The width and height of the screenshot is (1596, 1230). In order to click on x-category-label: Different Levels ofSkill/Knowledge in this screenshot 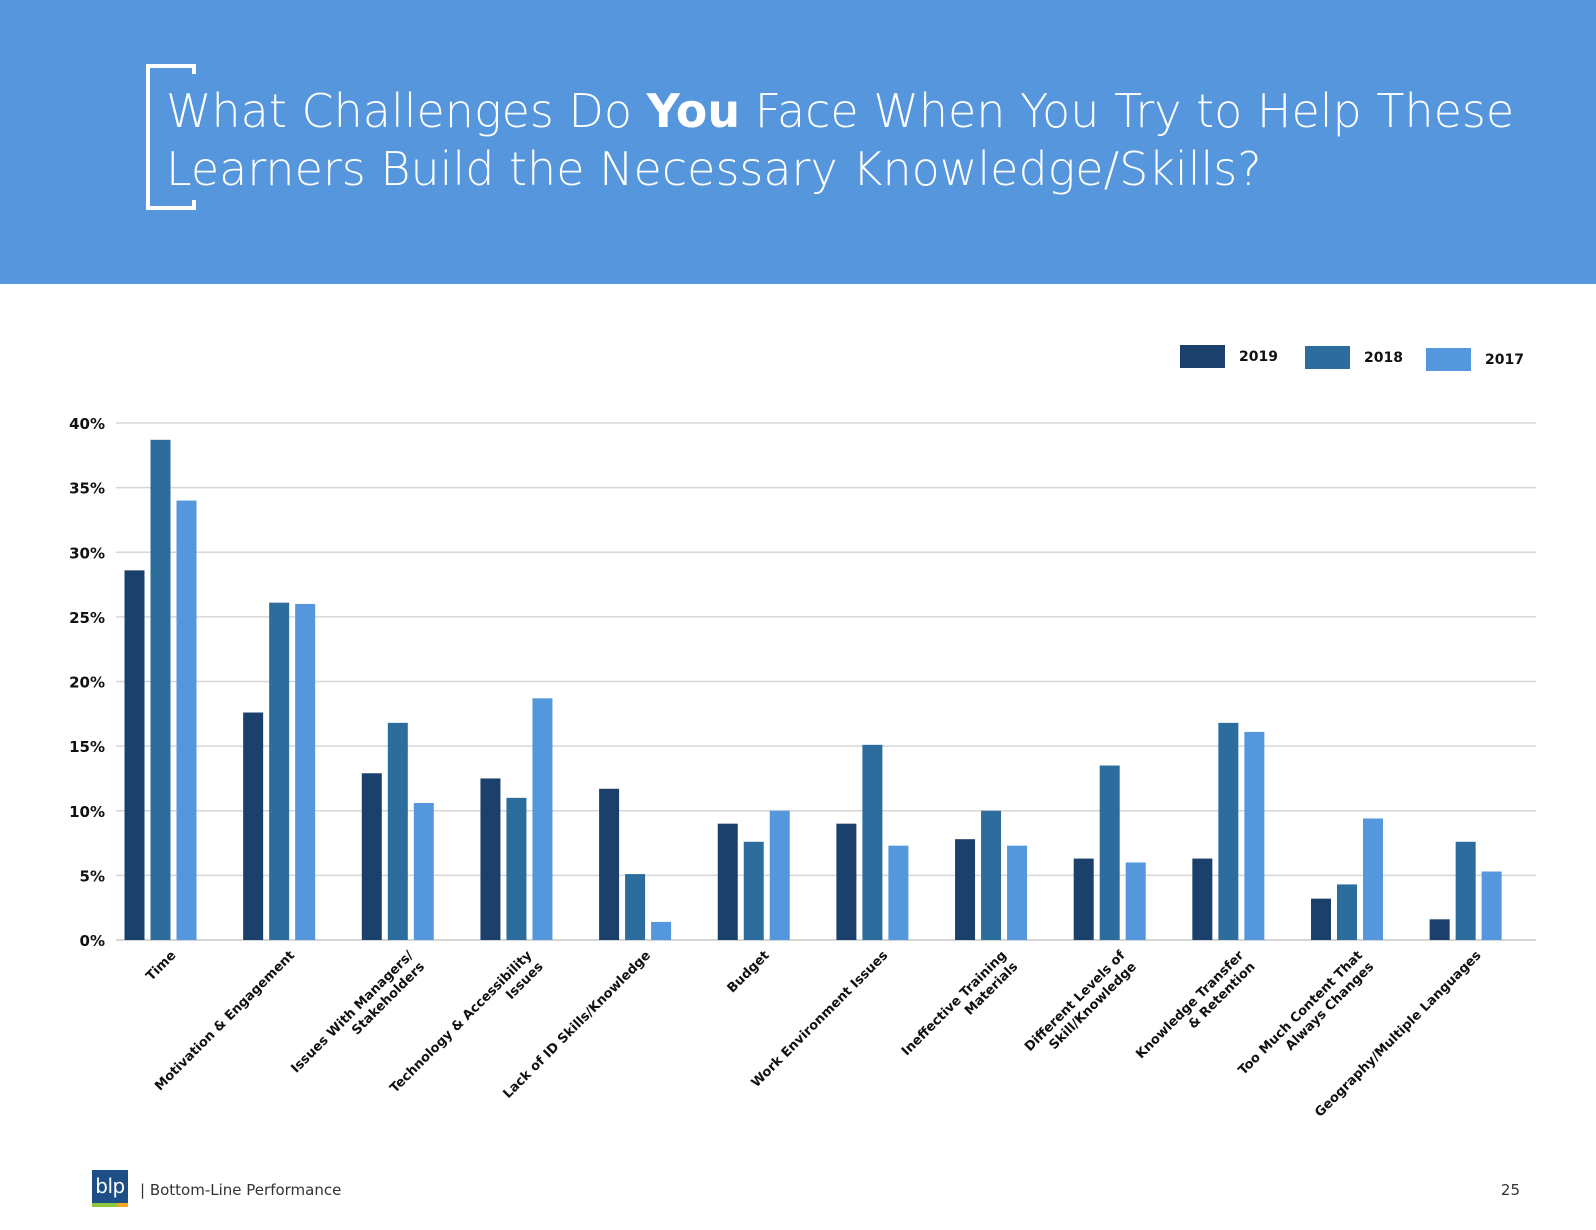, I will do `click(1081, 1007)`.